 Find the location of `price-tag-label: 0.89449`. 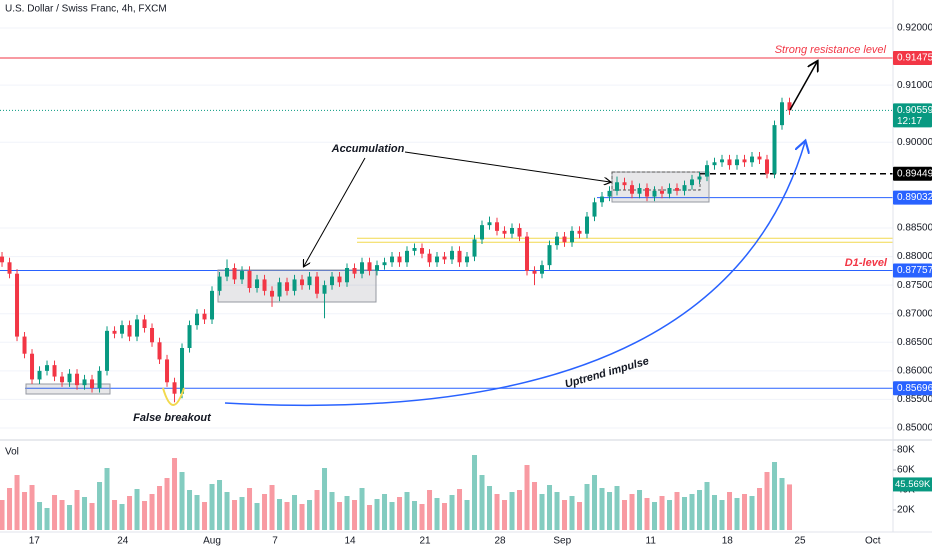

price-tag-label: 0.89449 is located at coordinates (914, 173).